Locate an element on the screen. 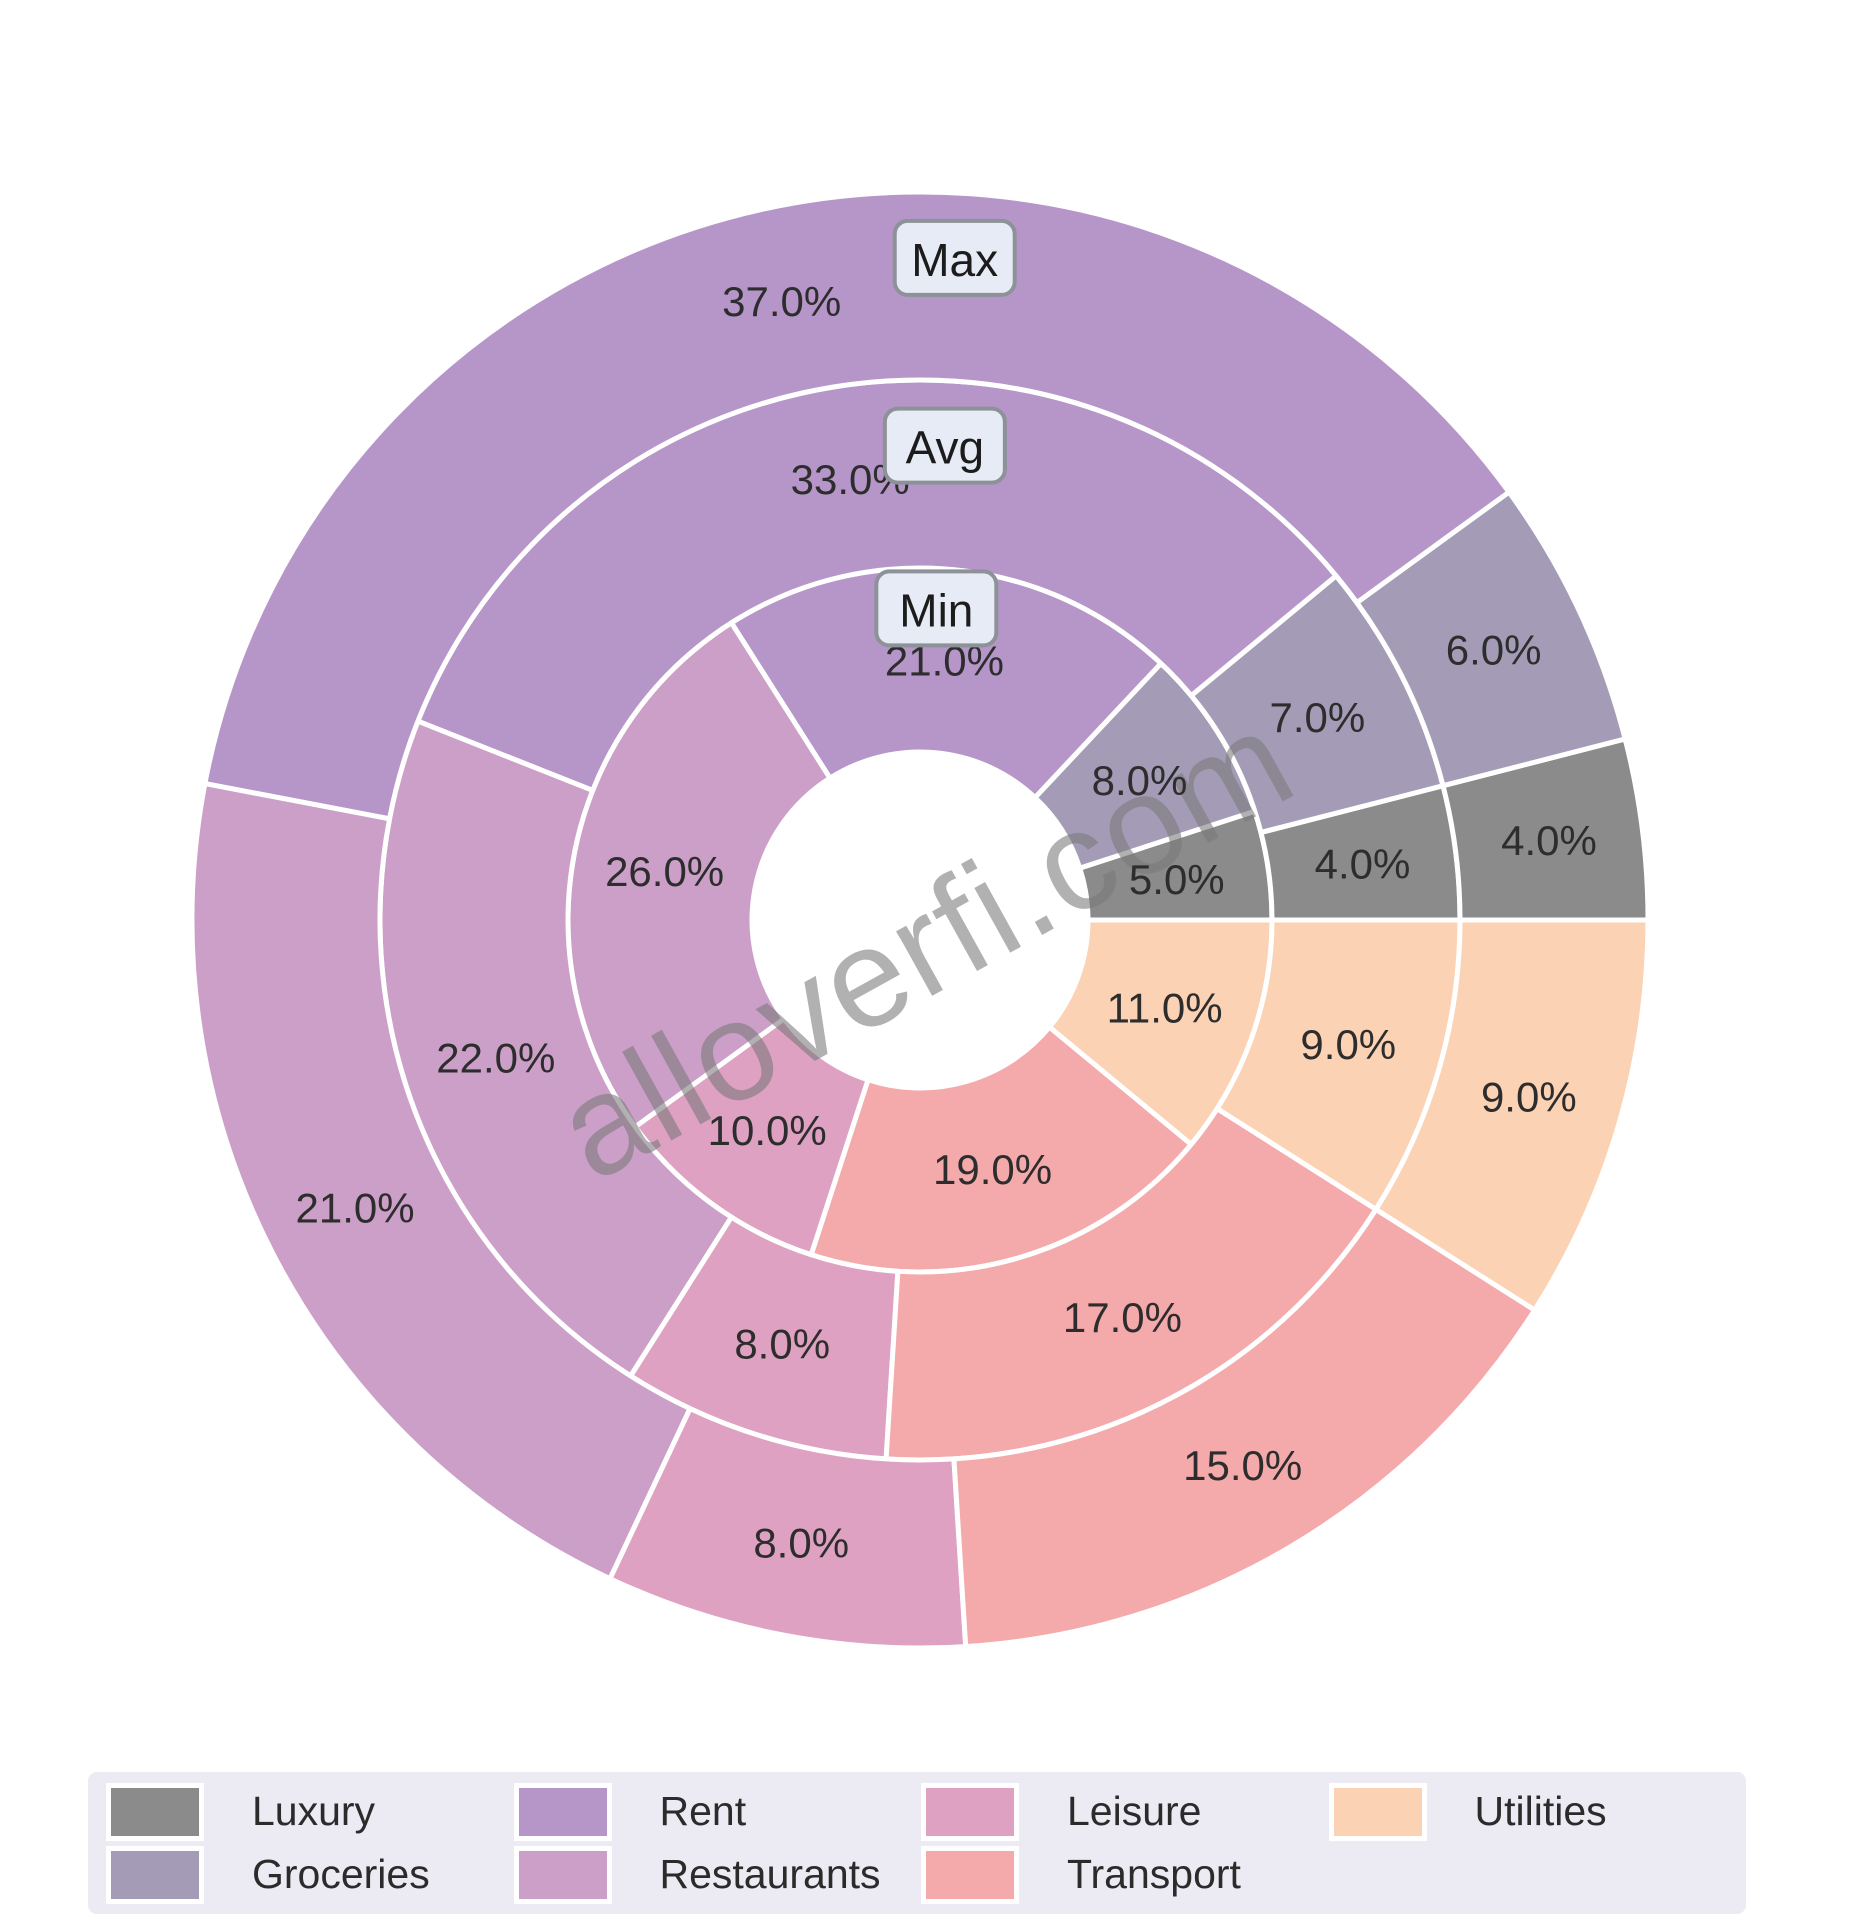  segment-max-utilities is located at coordinates (1512, 1115).